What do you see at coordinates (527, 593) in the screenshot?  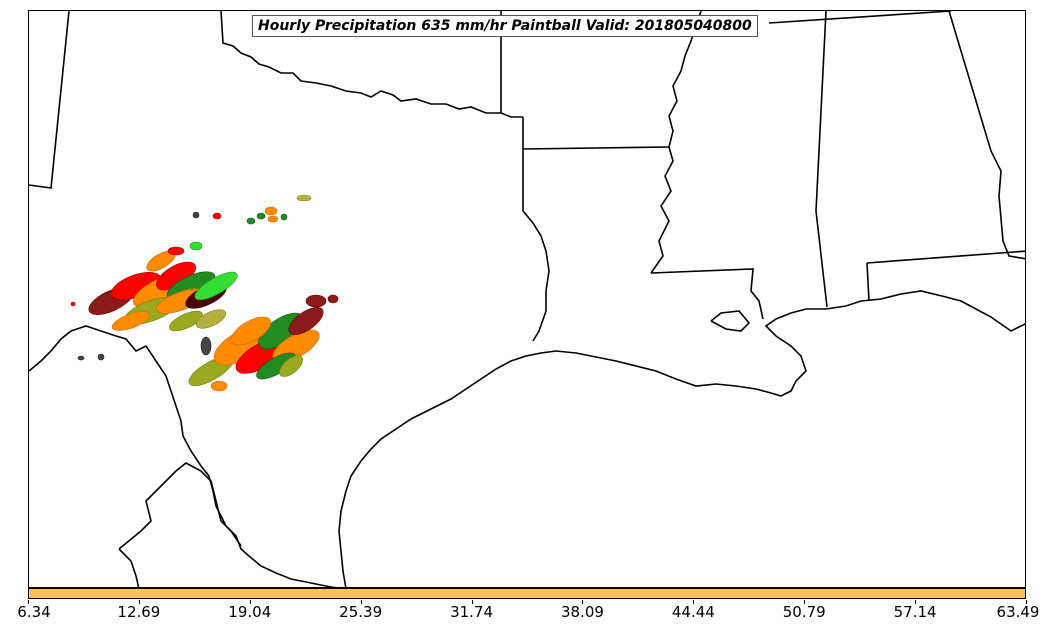 I see `colorbar` at bounding box center [527, 593].